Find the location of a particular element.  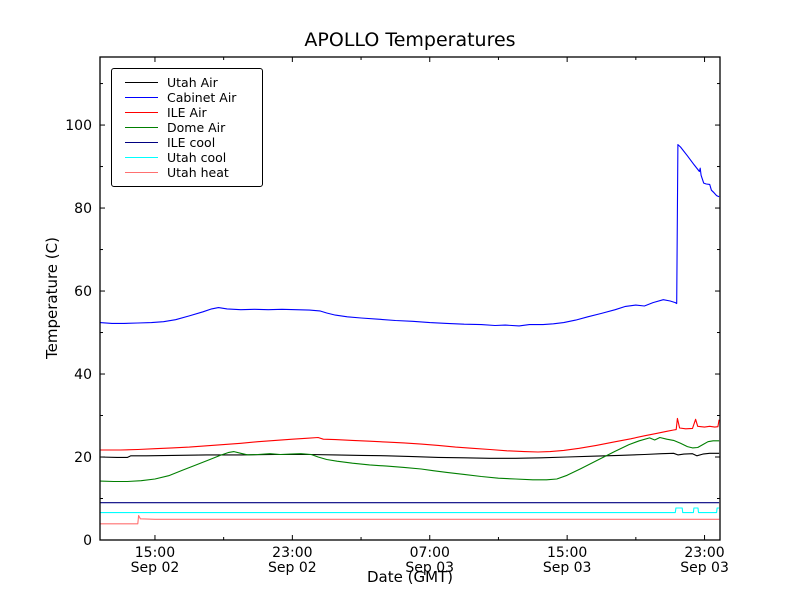

series-line-ile-air is located at coordinates (410, 435).